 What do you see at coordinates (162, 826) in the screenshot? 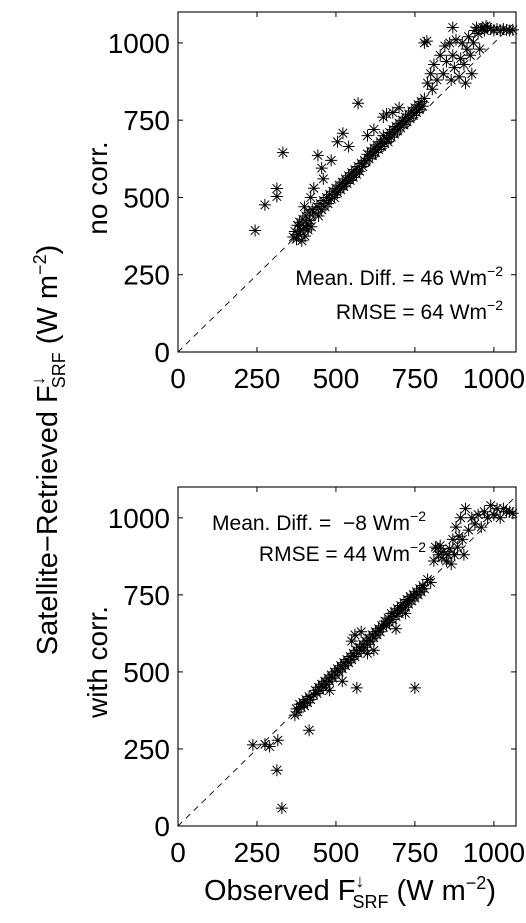
I see `y-tick-label: 0` at bounding box center [162, 826].